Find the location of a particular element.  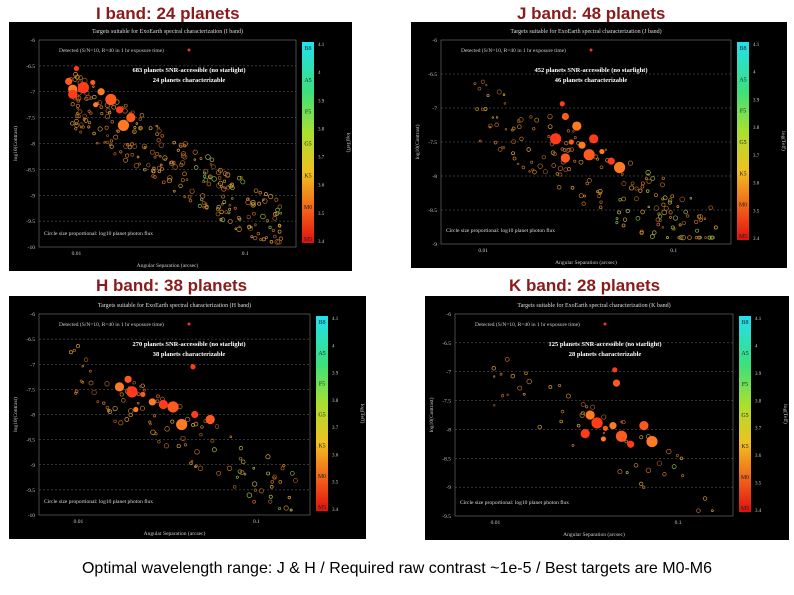

plot-frame is located at coordinates (594, 415).